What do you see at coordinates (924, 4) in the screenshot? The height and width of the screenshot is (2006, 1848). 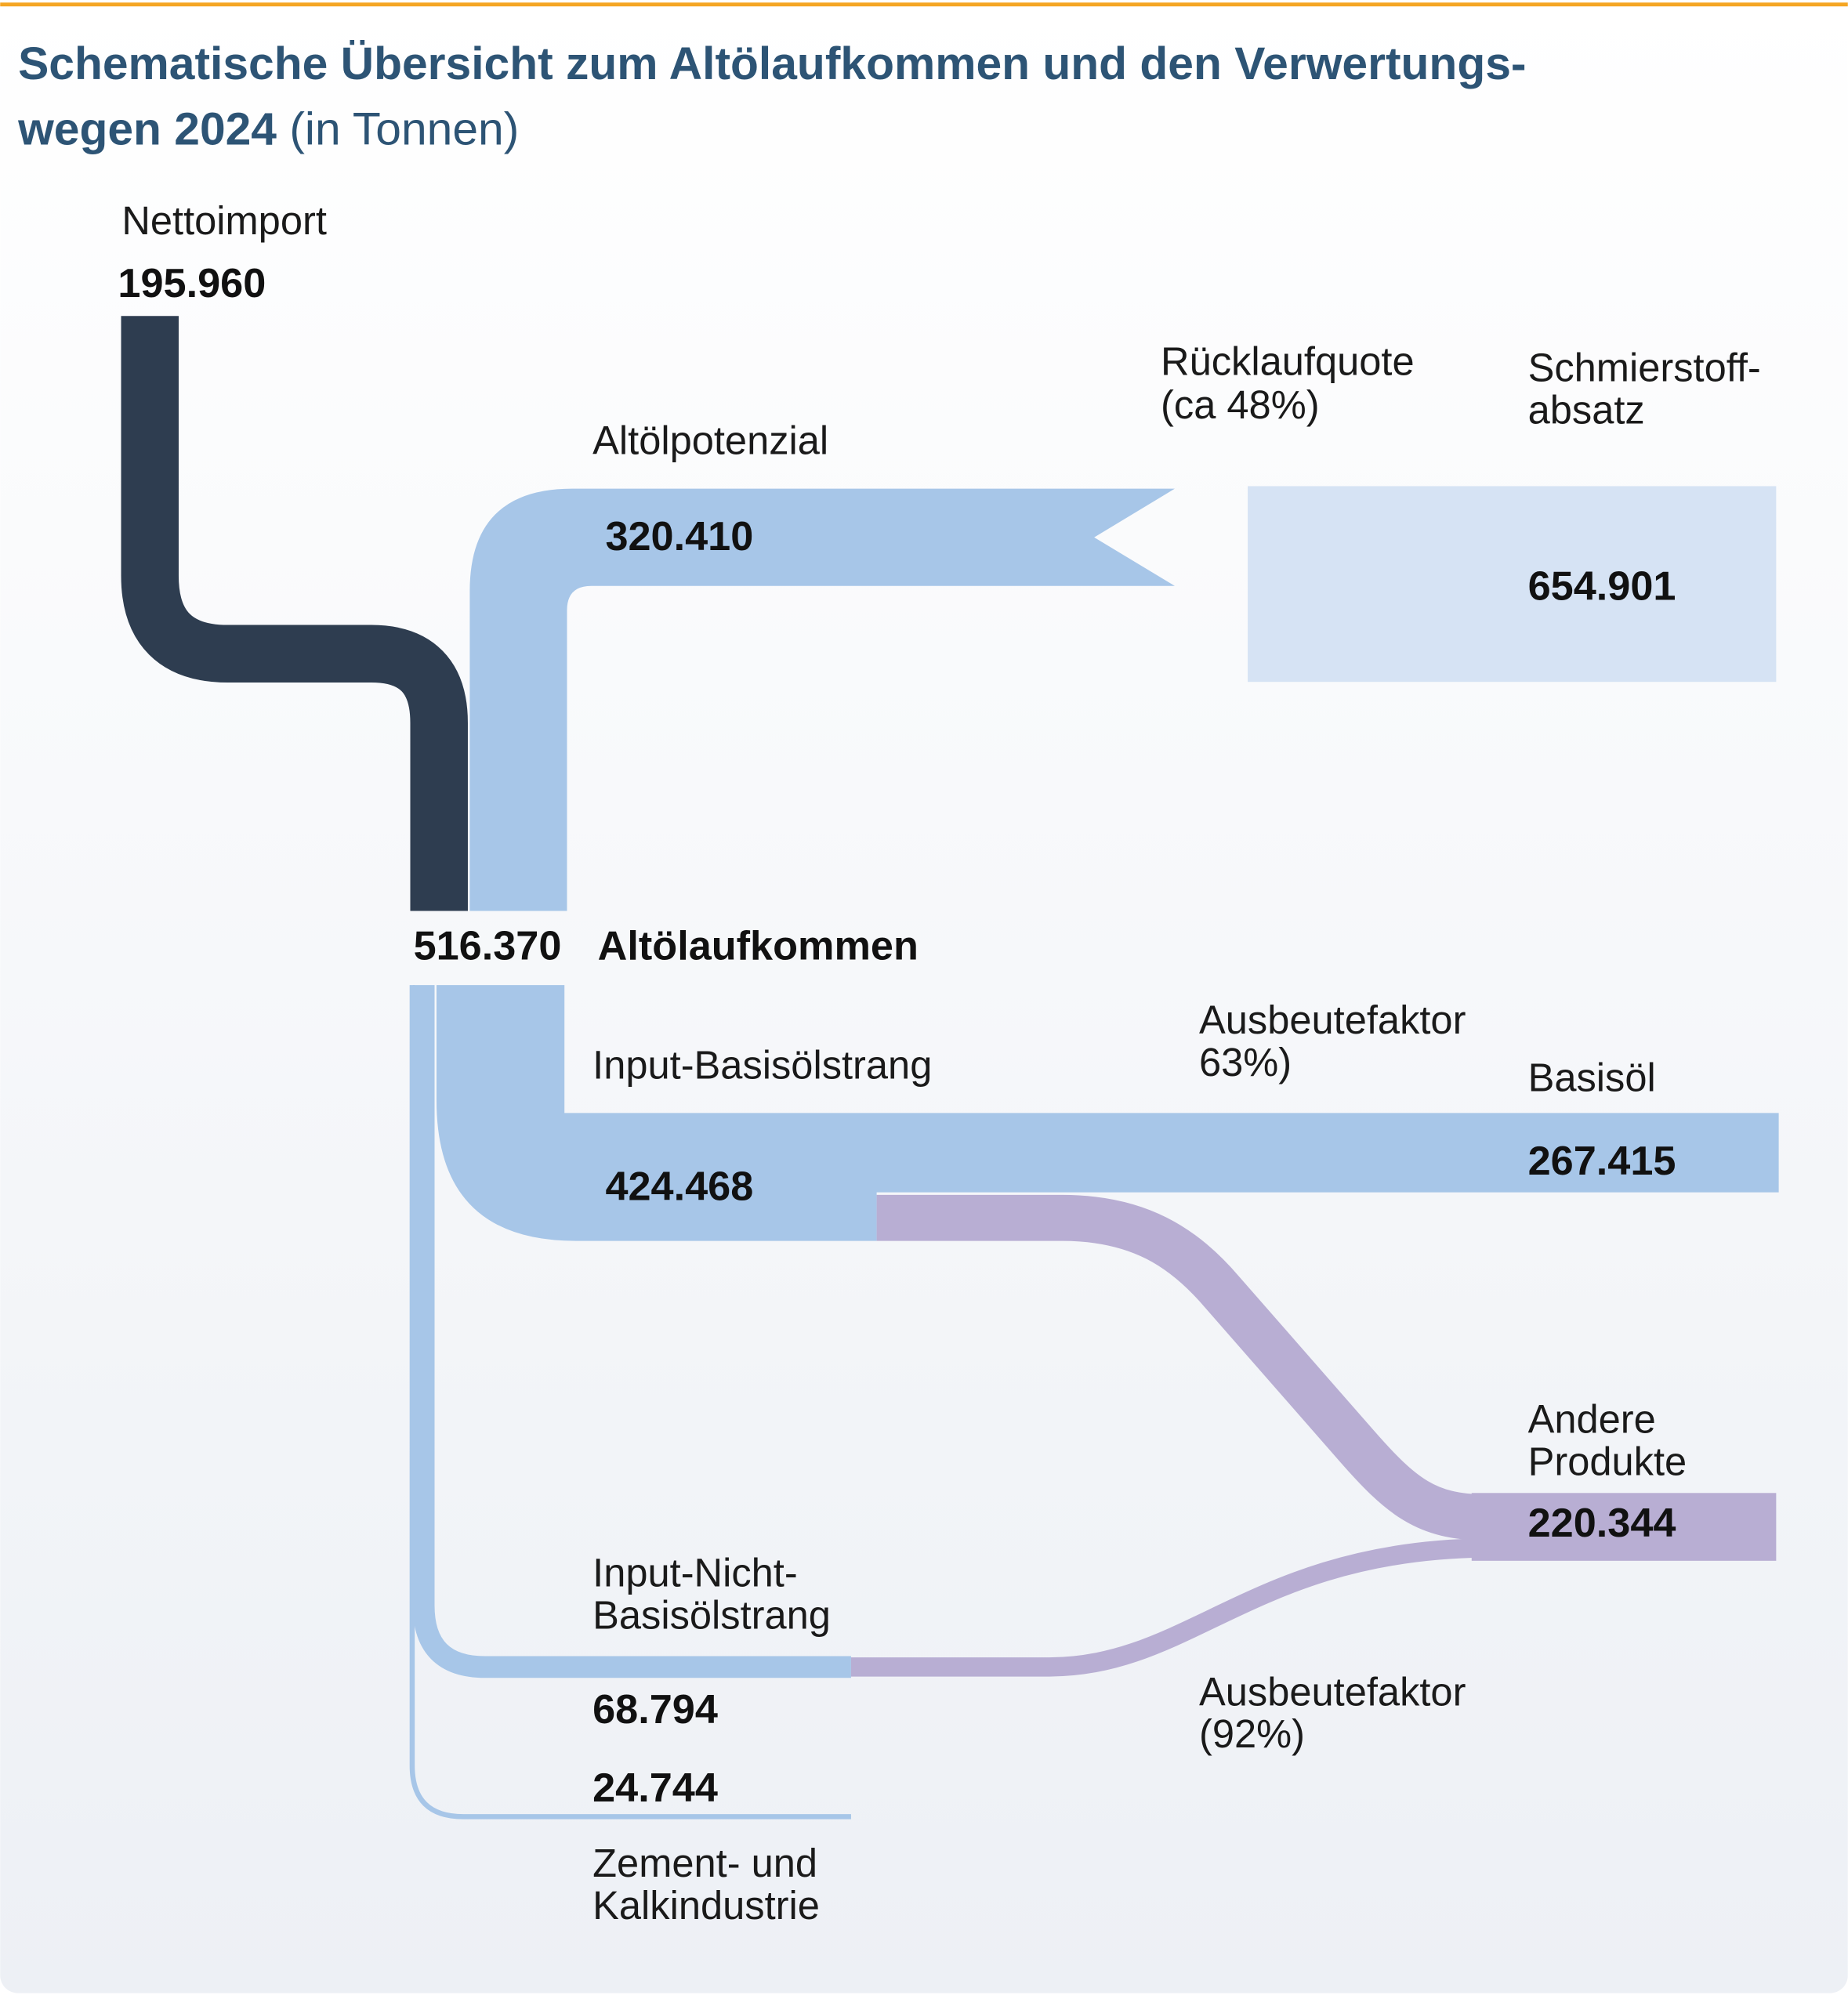 I see `accent-line` at bounding box center [924, 4].